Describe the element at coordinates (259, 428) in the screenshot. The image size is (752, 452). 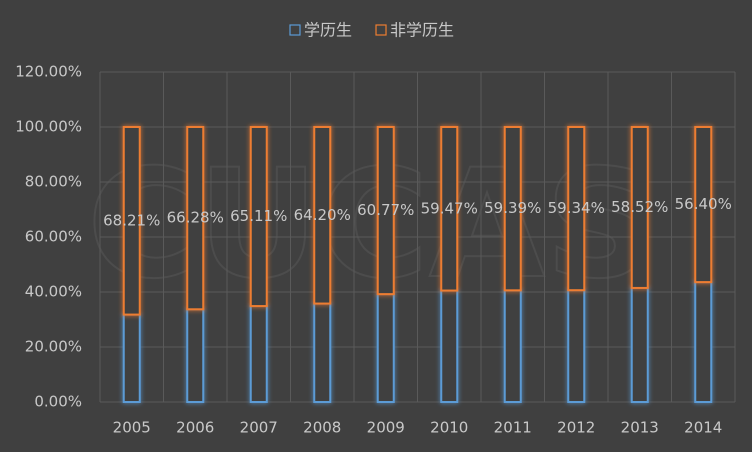
I see `x-tick-label: 2007` at that location.